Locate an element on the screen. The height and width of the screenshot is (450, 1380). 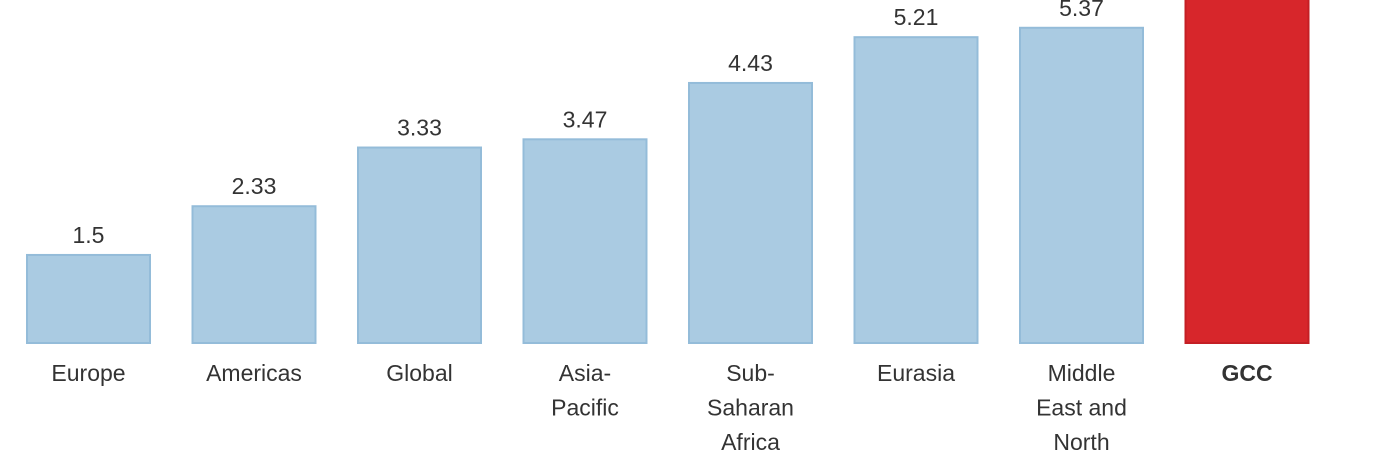
bar-americas is located at coordinates (254, 274).